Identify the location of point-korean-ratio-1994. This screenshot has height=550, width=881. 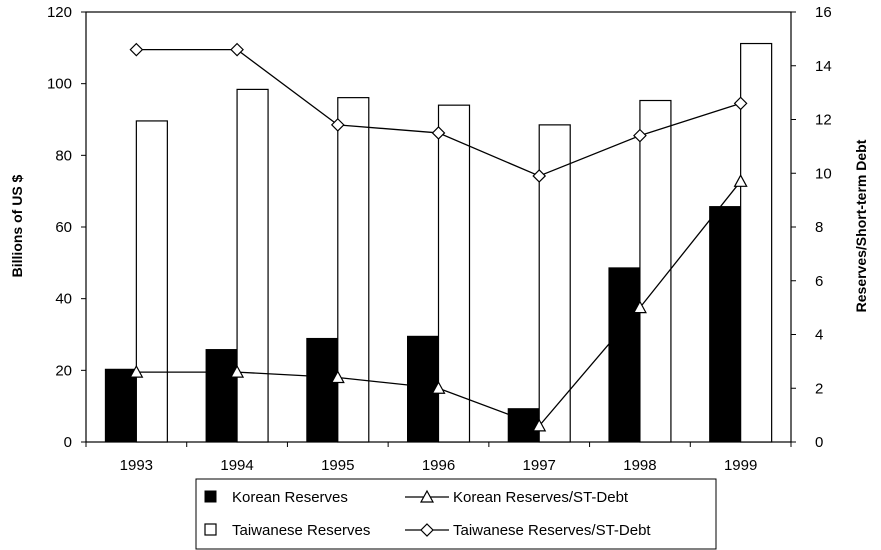
(237, 371).